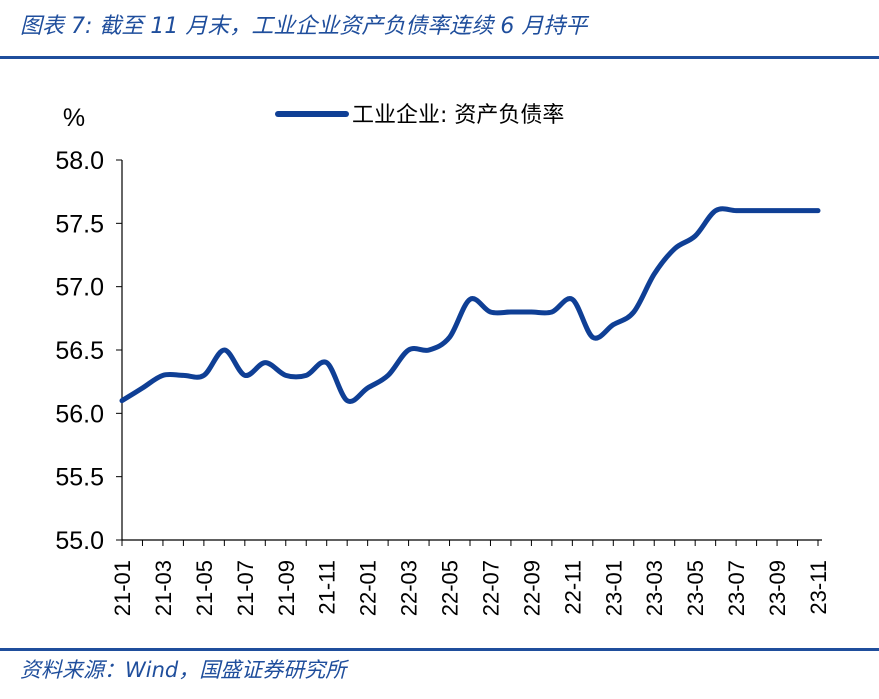 Image resolution: width=879 pixels, height=699 pixels. What do you see at coordinates (439, 57) in the screenshot?
I see `header-rule` at bounding box center [439, 57].